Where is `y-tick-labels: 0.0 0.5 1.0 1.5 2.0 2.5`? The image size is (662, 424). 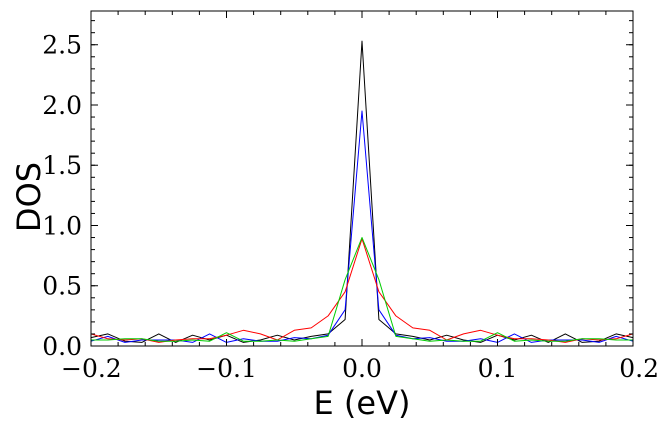 y-tick-labels: 0.0 0.5 1.0 1.5 2.0 2.5 is located at coordinates (62, 196).